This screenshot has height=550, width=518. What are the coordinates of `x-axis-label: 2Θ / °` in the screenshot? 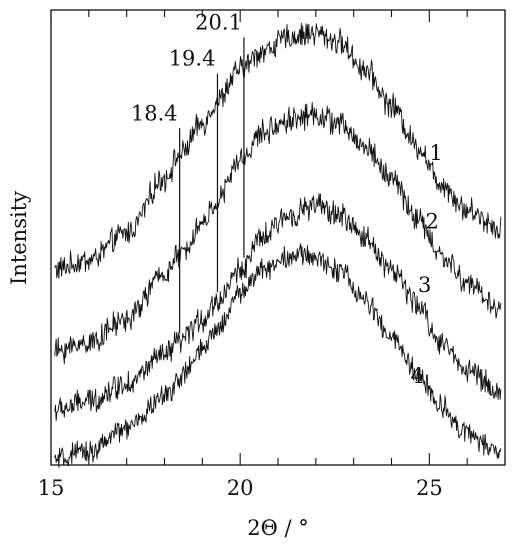 It's located at (278, 528).